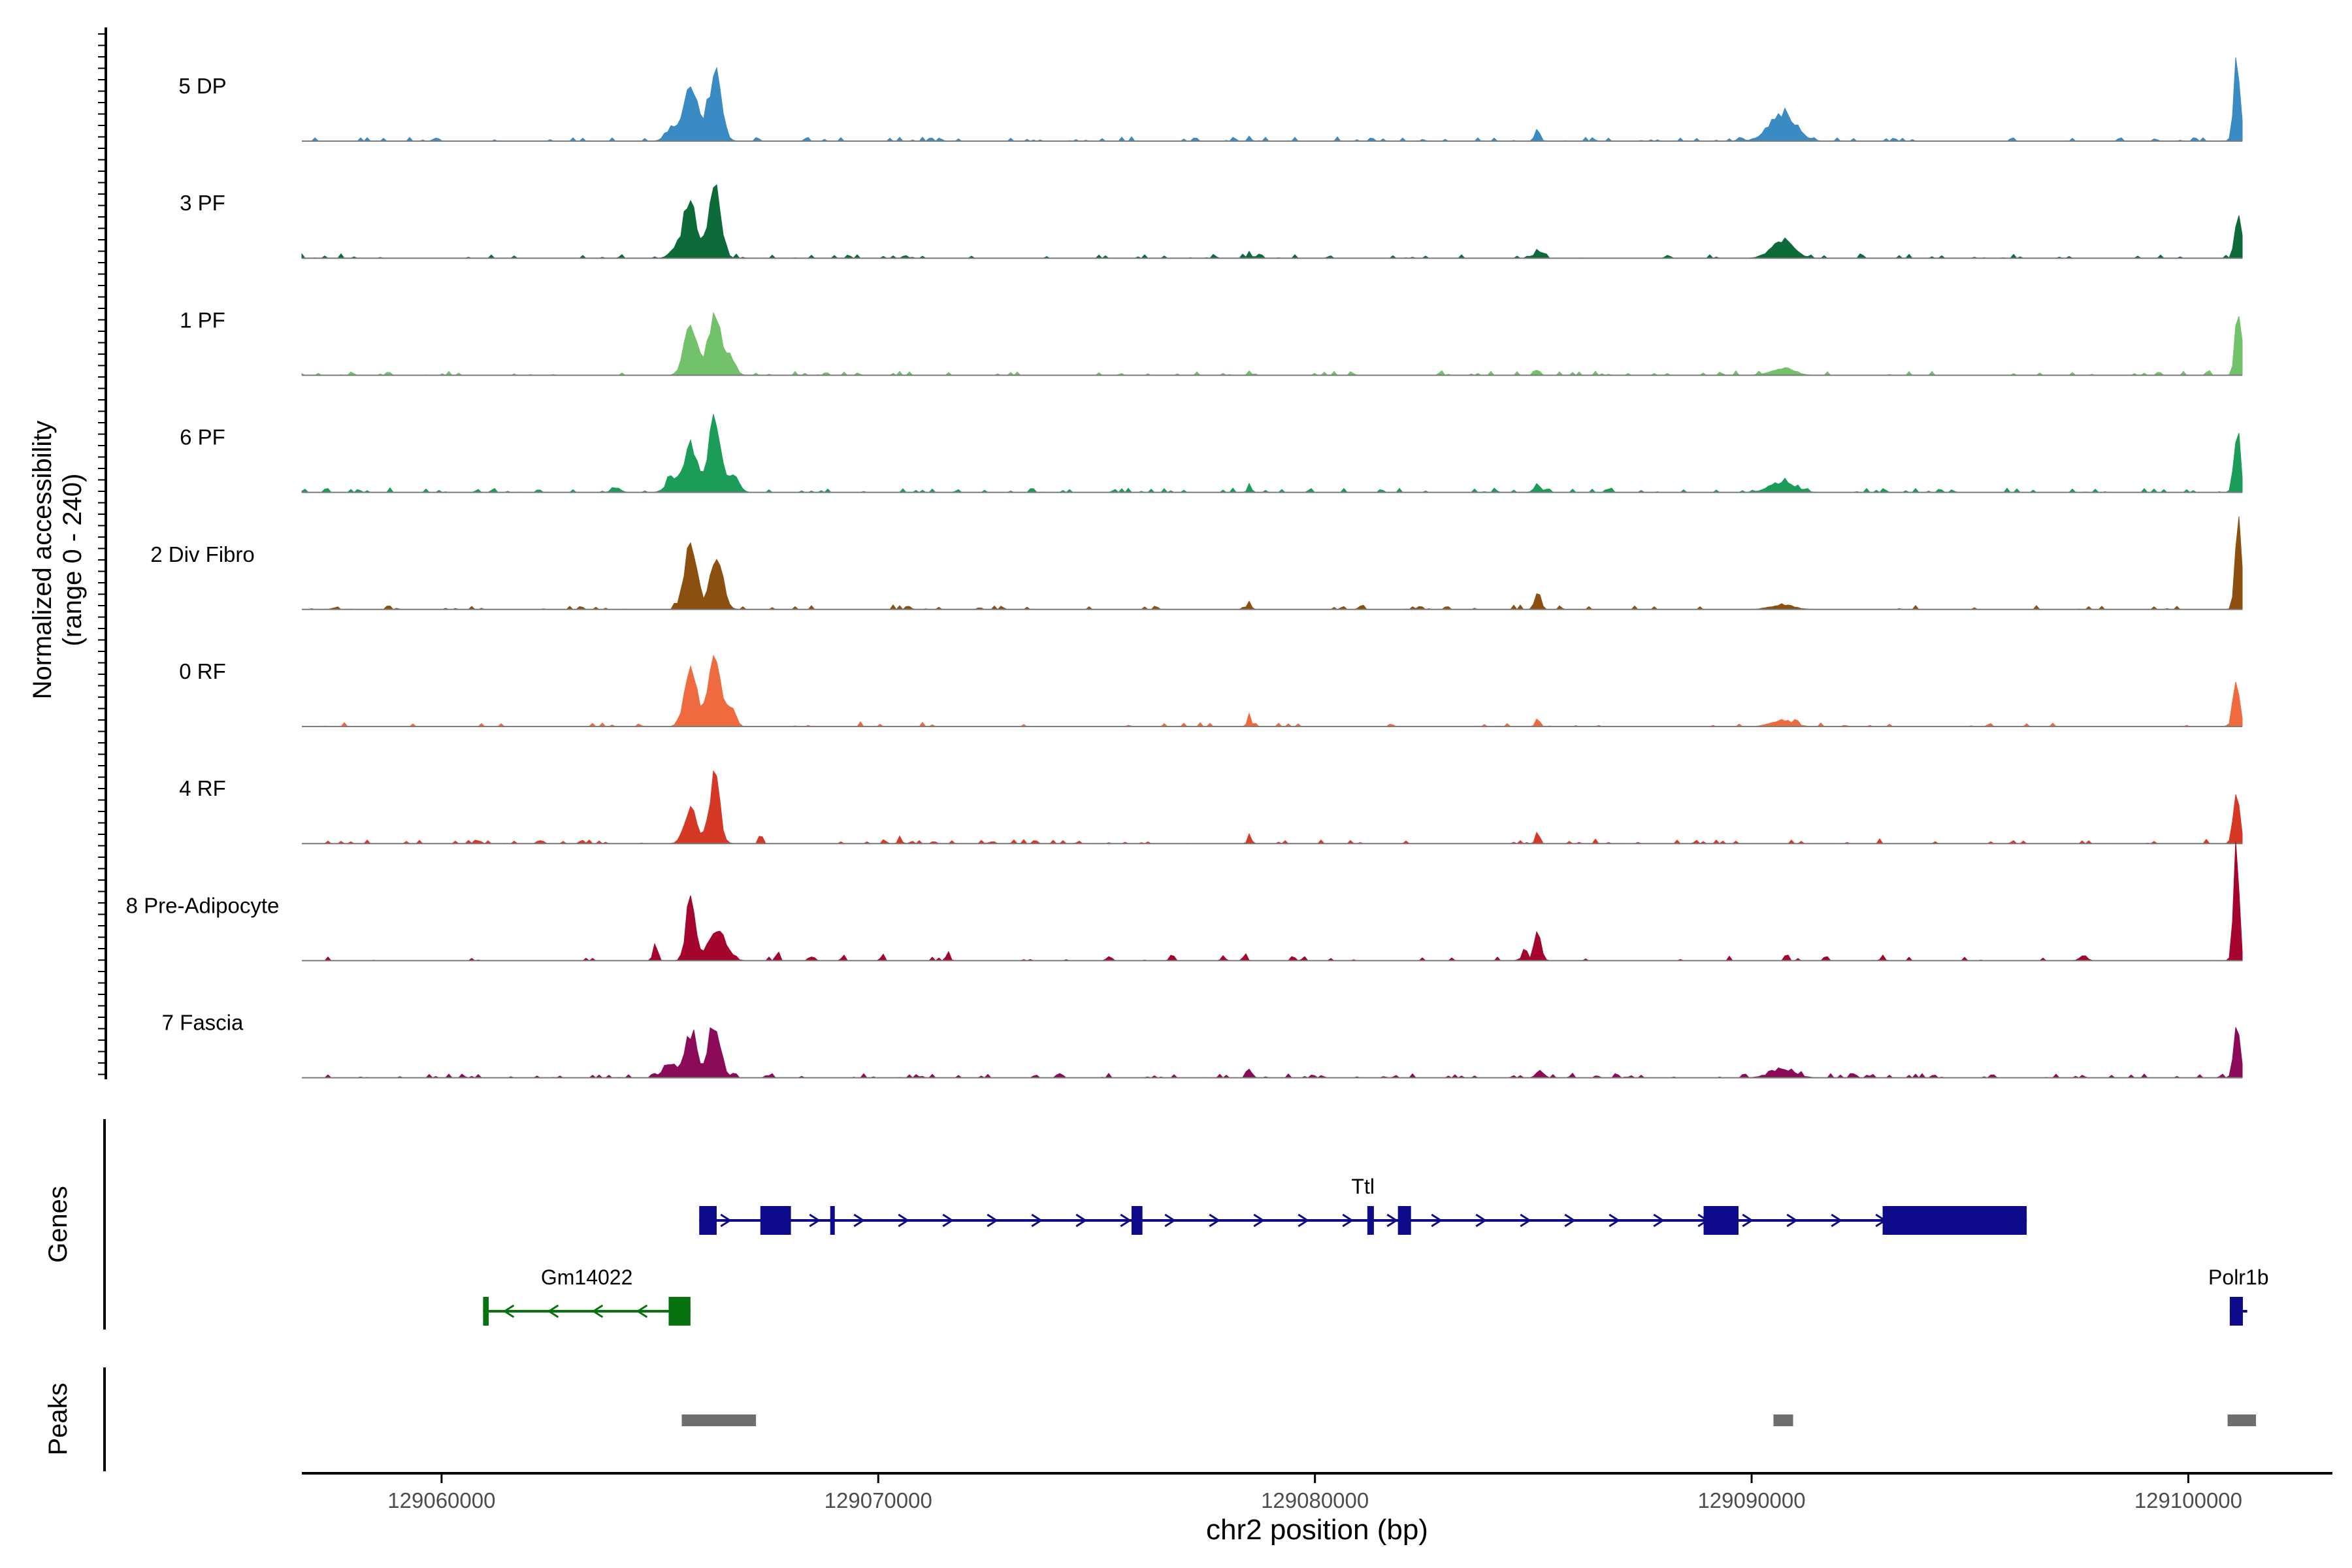  I want to click on coverage-track: 1 PF, so click(1211, 342).